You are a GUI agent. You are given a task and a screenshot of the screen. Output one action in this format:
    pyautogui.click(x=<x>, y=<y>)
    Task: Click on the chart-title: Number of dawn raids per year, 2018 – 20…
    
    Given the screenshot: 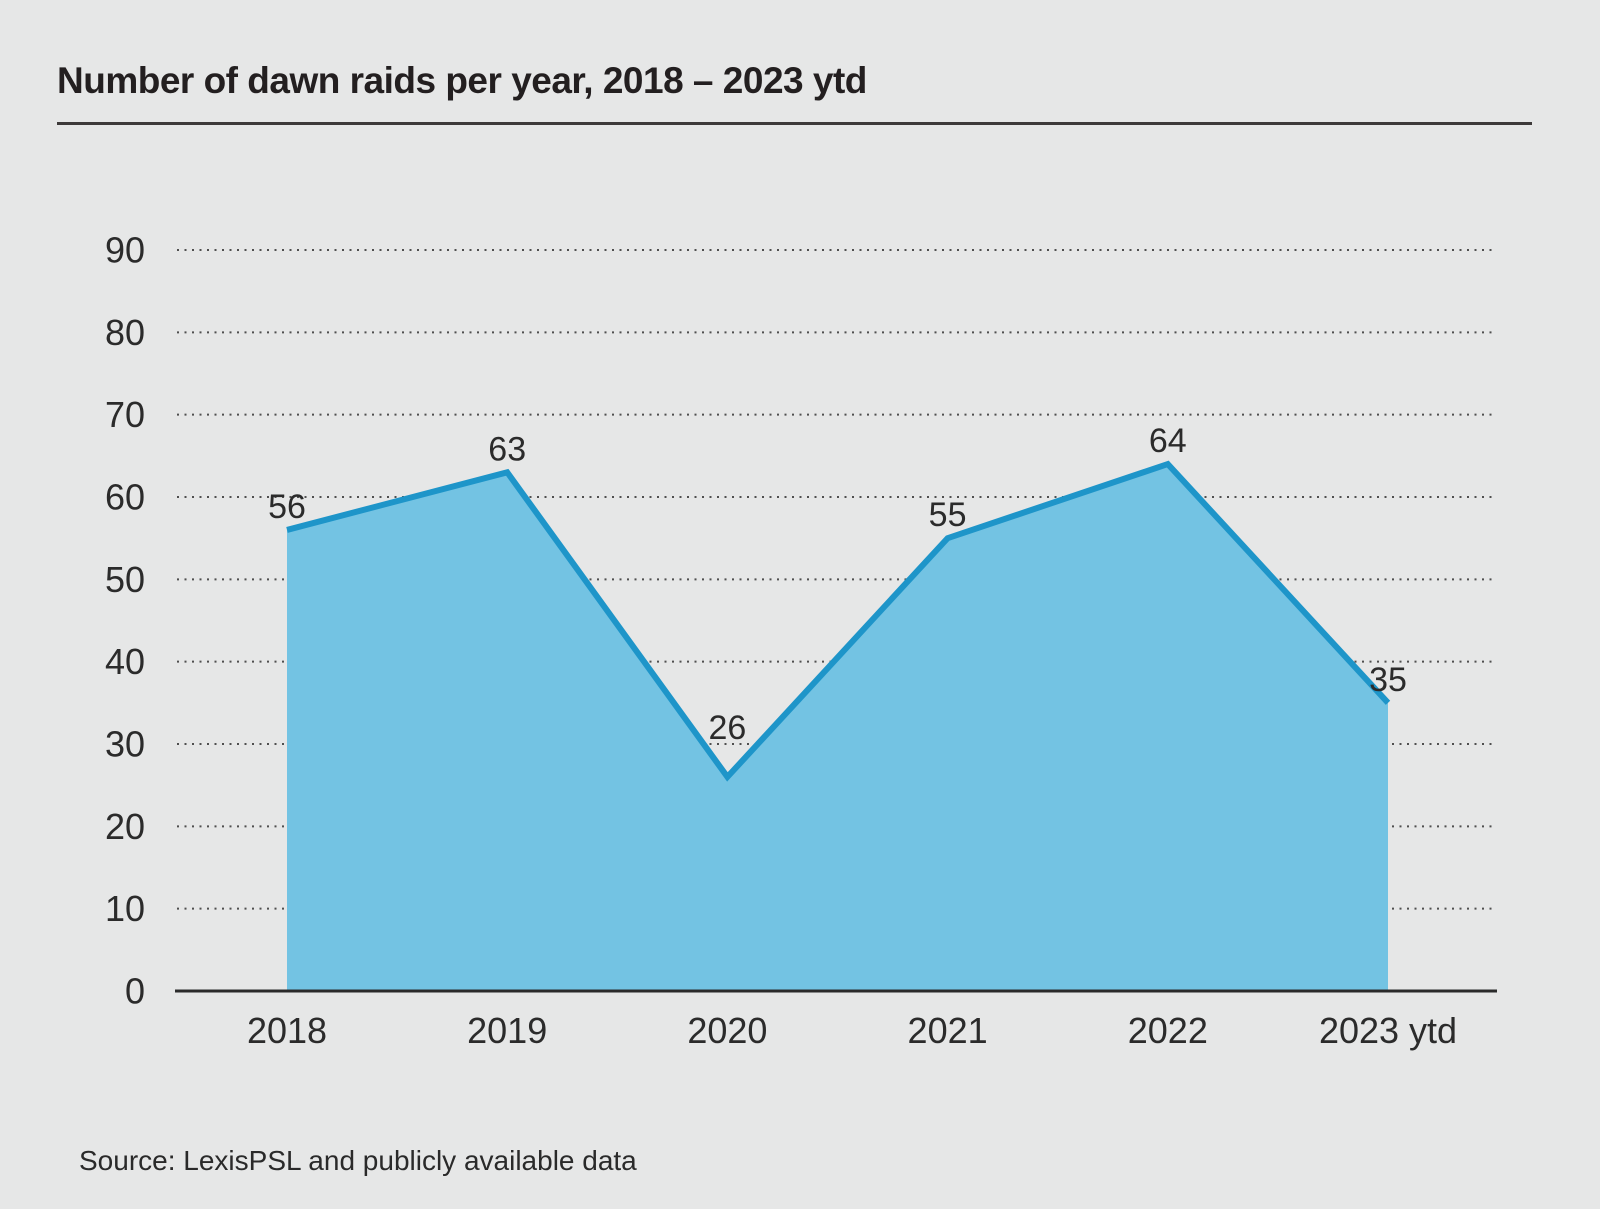 What is the action you would take?
    pyautogui.click(x=462, y=80)
    